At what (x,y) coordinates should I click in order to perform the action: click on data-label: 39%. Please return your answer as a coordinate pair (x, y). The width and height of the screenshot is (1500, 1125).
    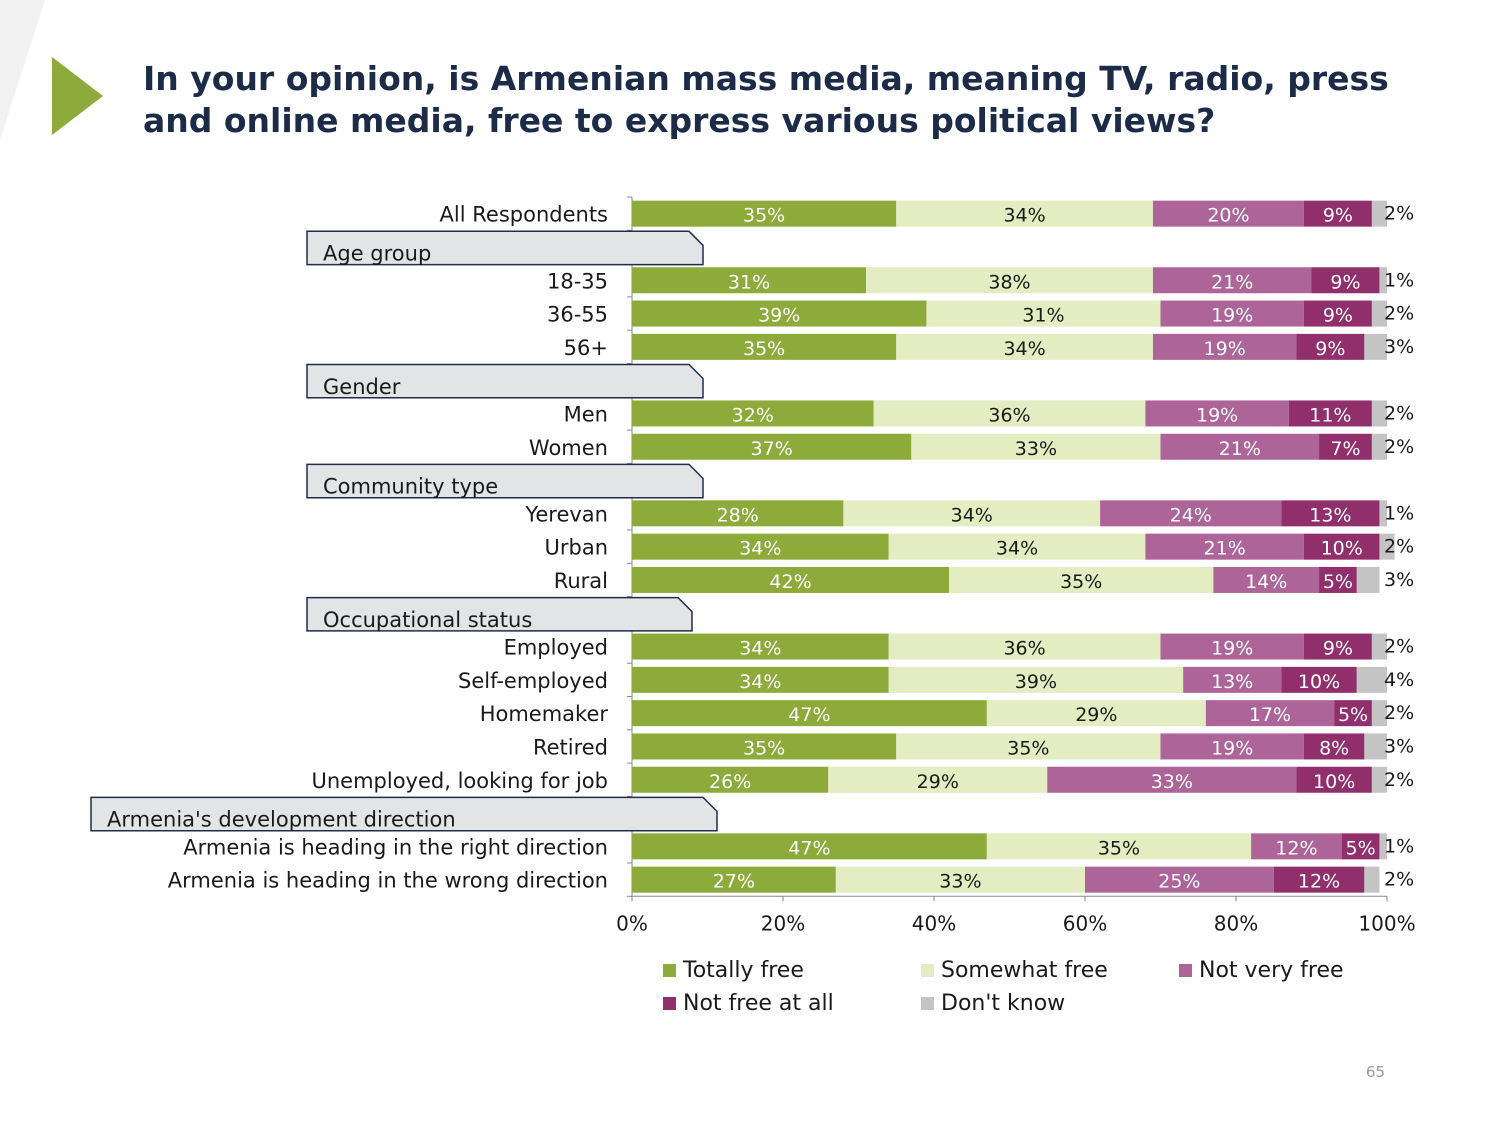
    Looking at the image, I should click on (779, 316).